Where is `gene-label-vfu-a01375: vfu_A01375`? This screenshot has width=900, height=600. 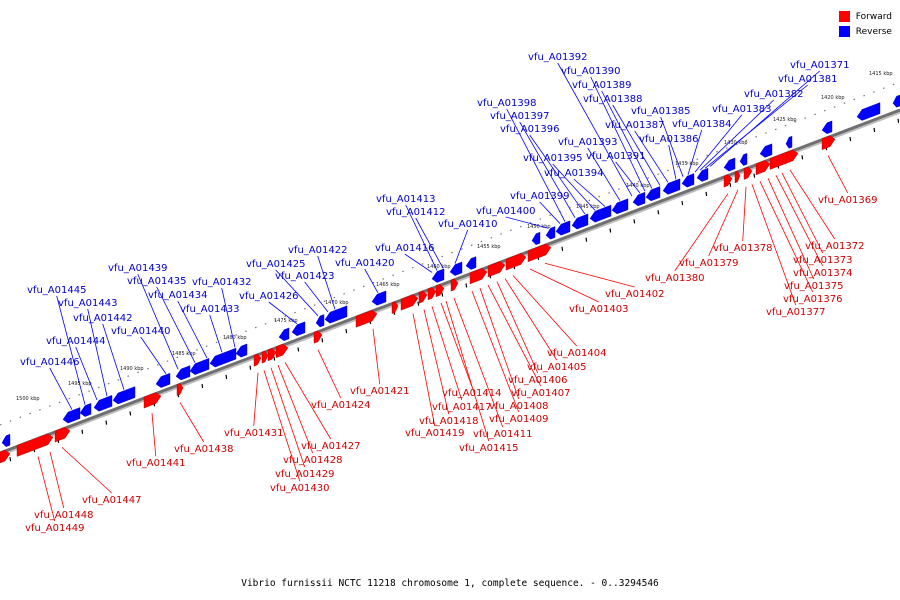 gene-label-vfu-a01375: vfu_A01375 is located at coordinates (813, 286).